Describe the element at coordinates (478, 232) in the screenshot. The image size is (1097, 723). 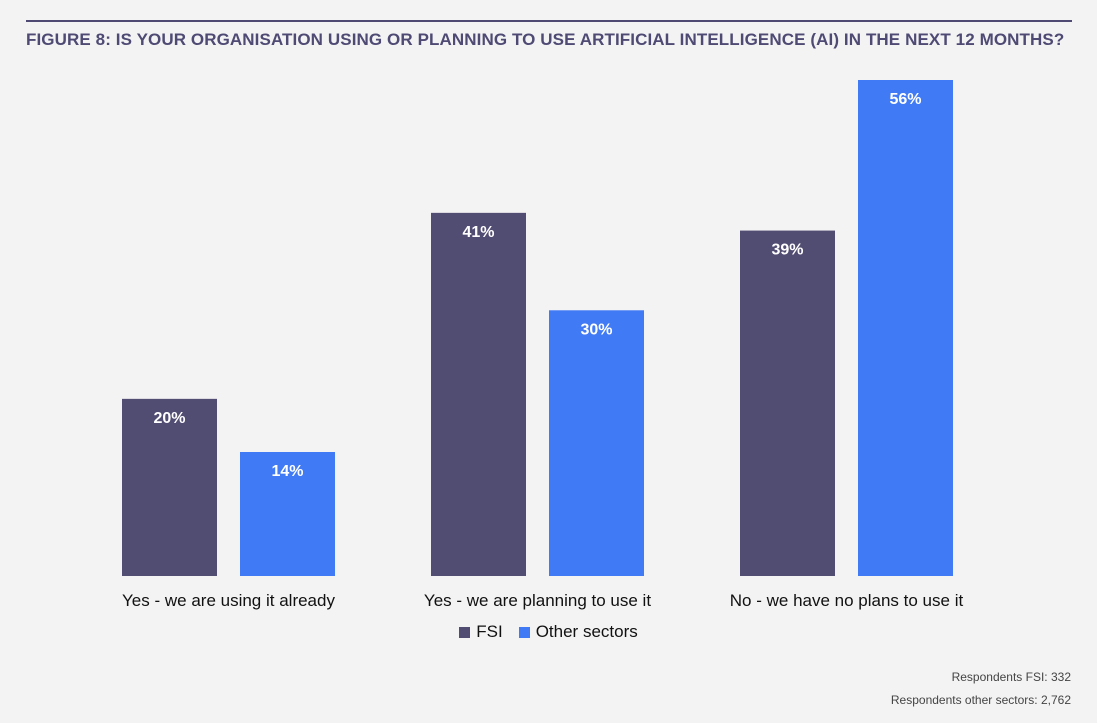
I see `value-label-fsi-2: 41%` at that location.